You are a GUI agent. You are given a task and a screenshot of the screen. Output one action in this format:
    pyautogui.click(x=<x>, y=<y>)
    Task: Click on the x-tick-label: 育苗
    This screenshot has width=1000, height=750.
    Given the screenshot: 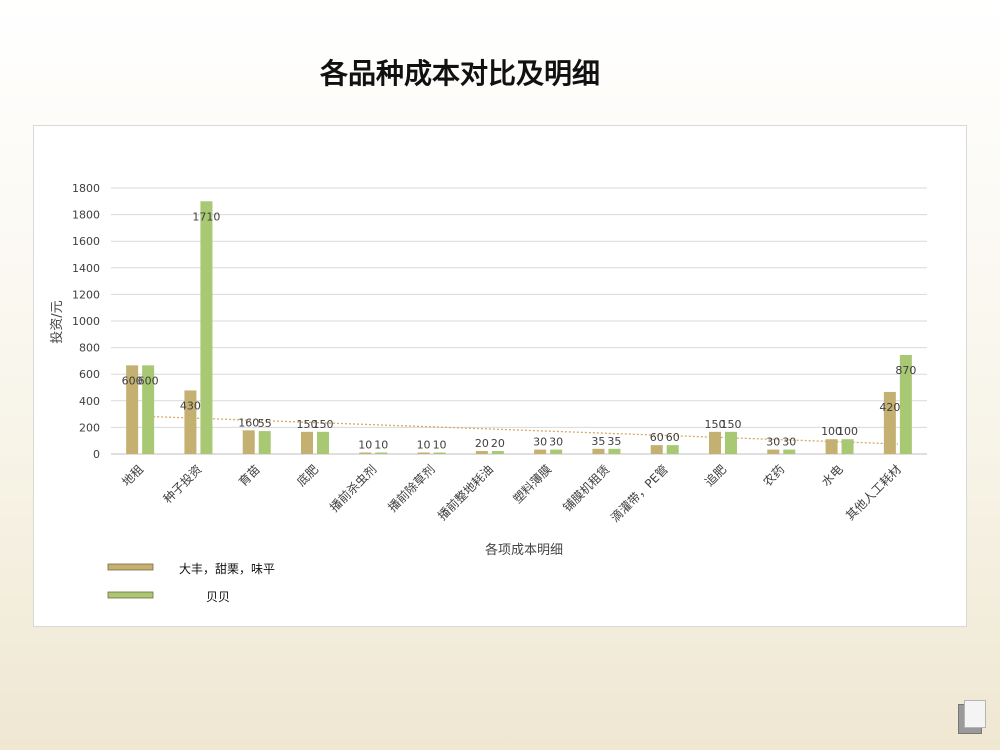 What is the action you would take?
    pyautogui.click(x=249, y=476)
    